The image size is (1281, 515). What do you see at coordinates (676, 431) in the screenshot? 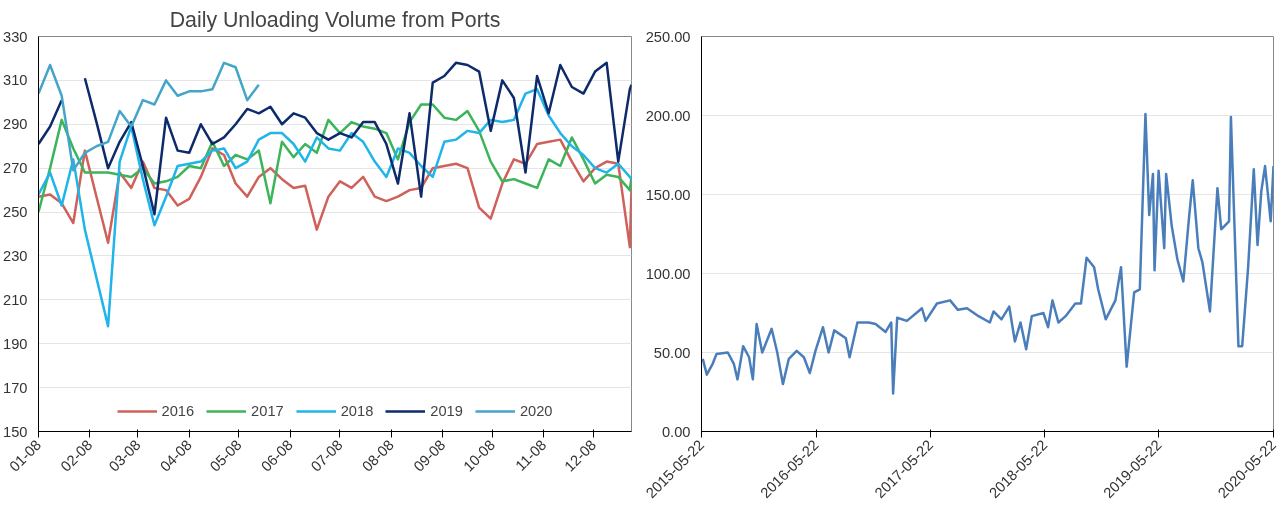
I see `y-tick-label: 0.00` at bounding box center [676, 431].